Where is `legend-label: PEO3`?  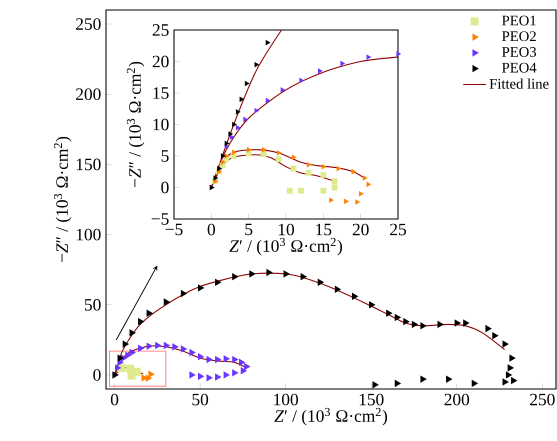 legend-label: PEO3 is located at coordinates (519, 52).